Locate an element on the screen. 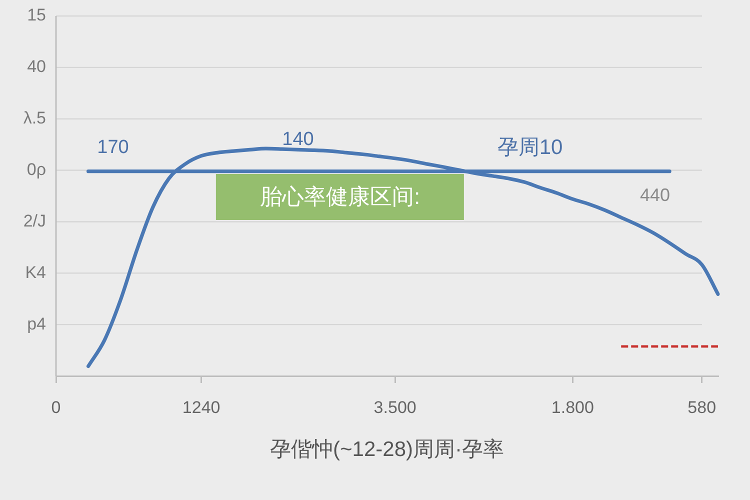 The height and width of the screenshot is (500, 750). text: 2/J is located at coordinates (34, 220).